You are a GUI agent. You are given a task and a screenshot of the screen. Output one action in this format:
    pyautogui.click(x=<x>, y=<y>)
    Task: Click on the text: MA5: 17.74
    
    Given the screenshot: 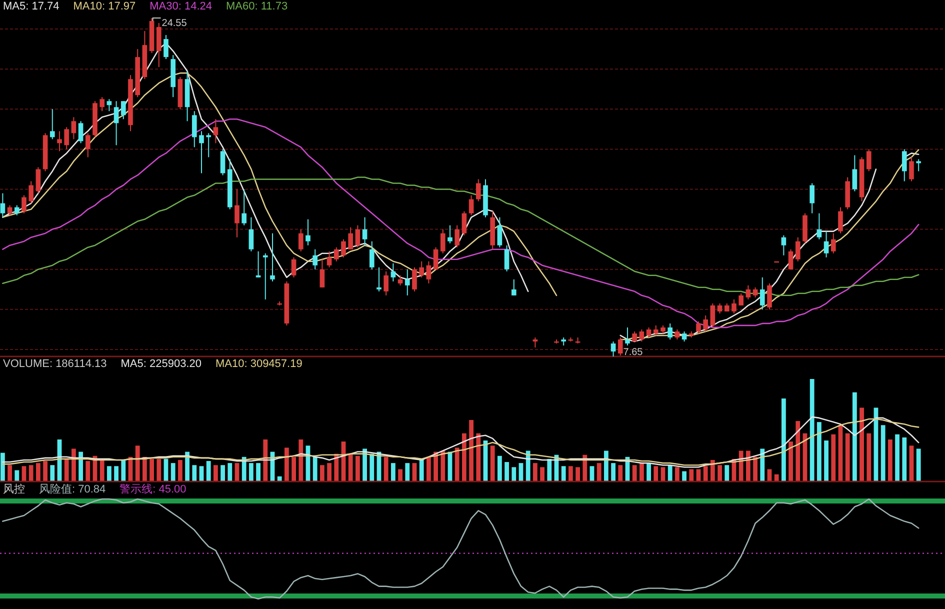 What is the action you would take?
    pyautogui.click(x=31, y=6)
    